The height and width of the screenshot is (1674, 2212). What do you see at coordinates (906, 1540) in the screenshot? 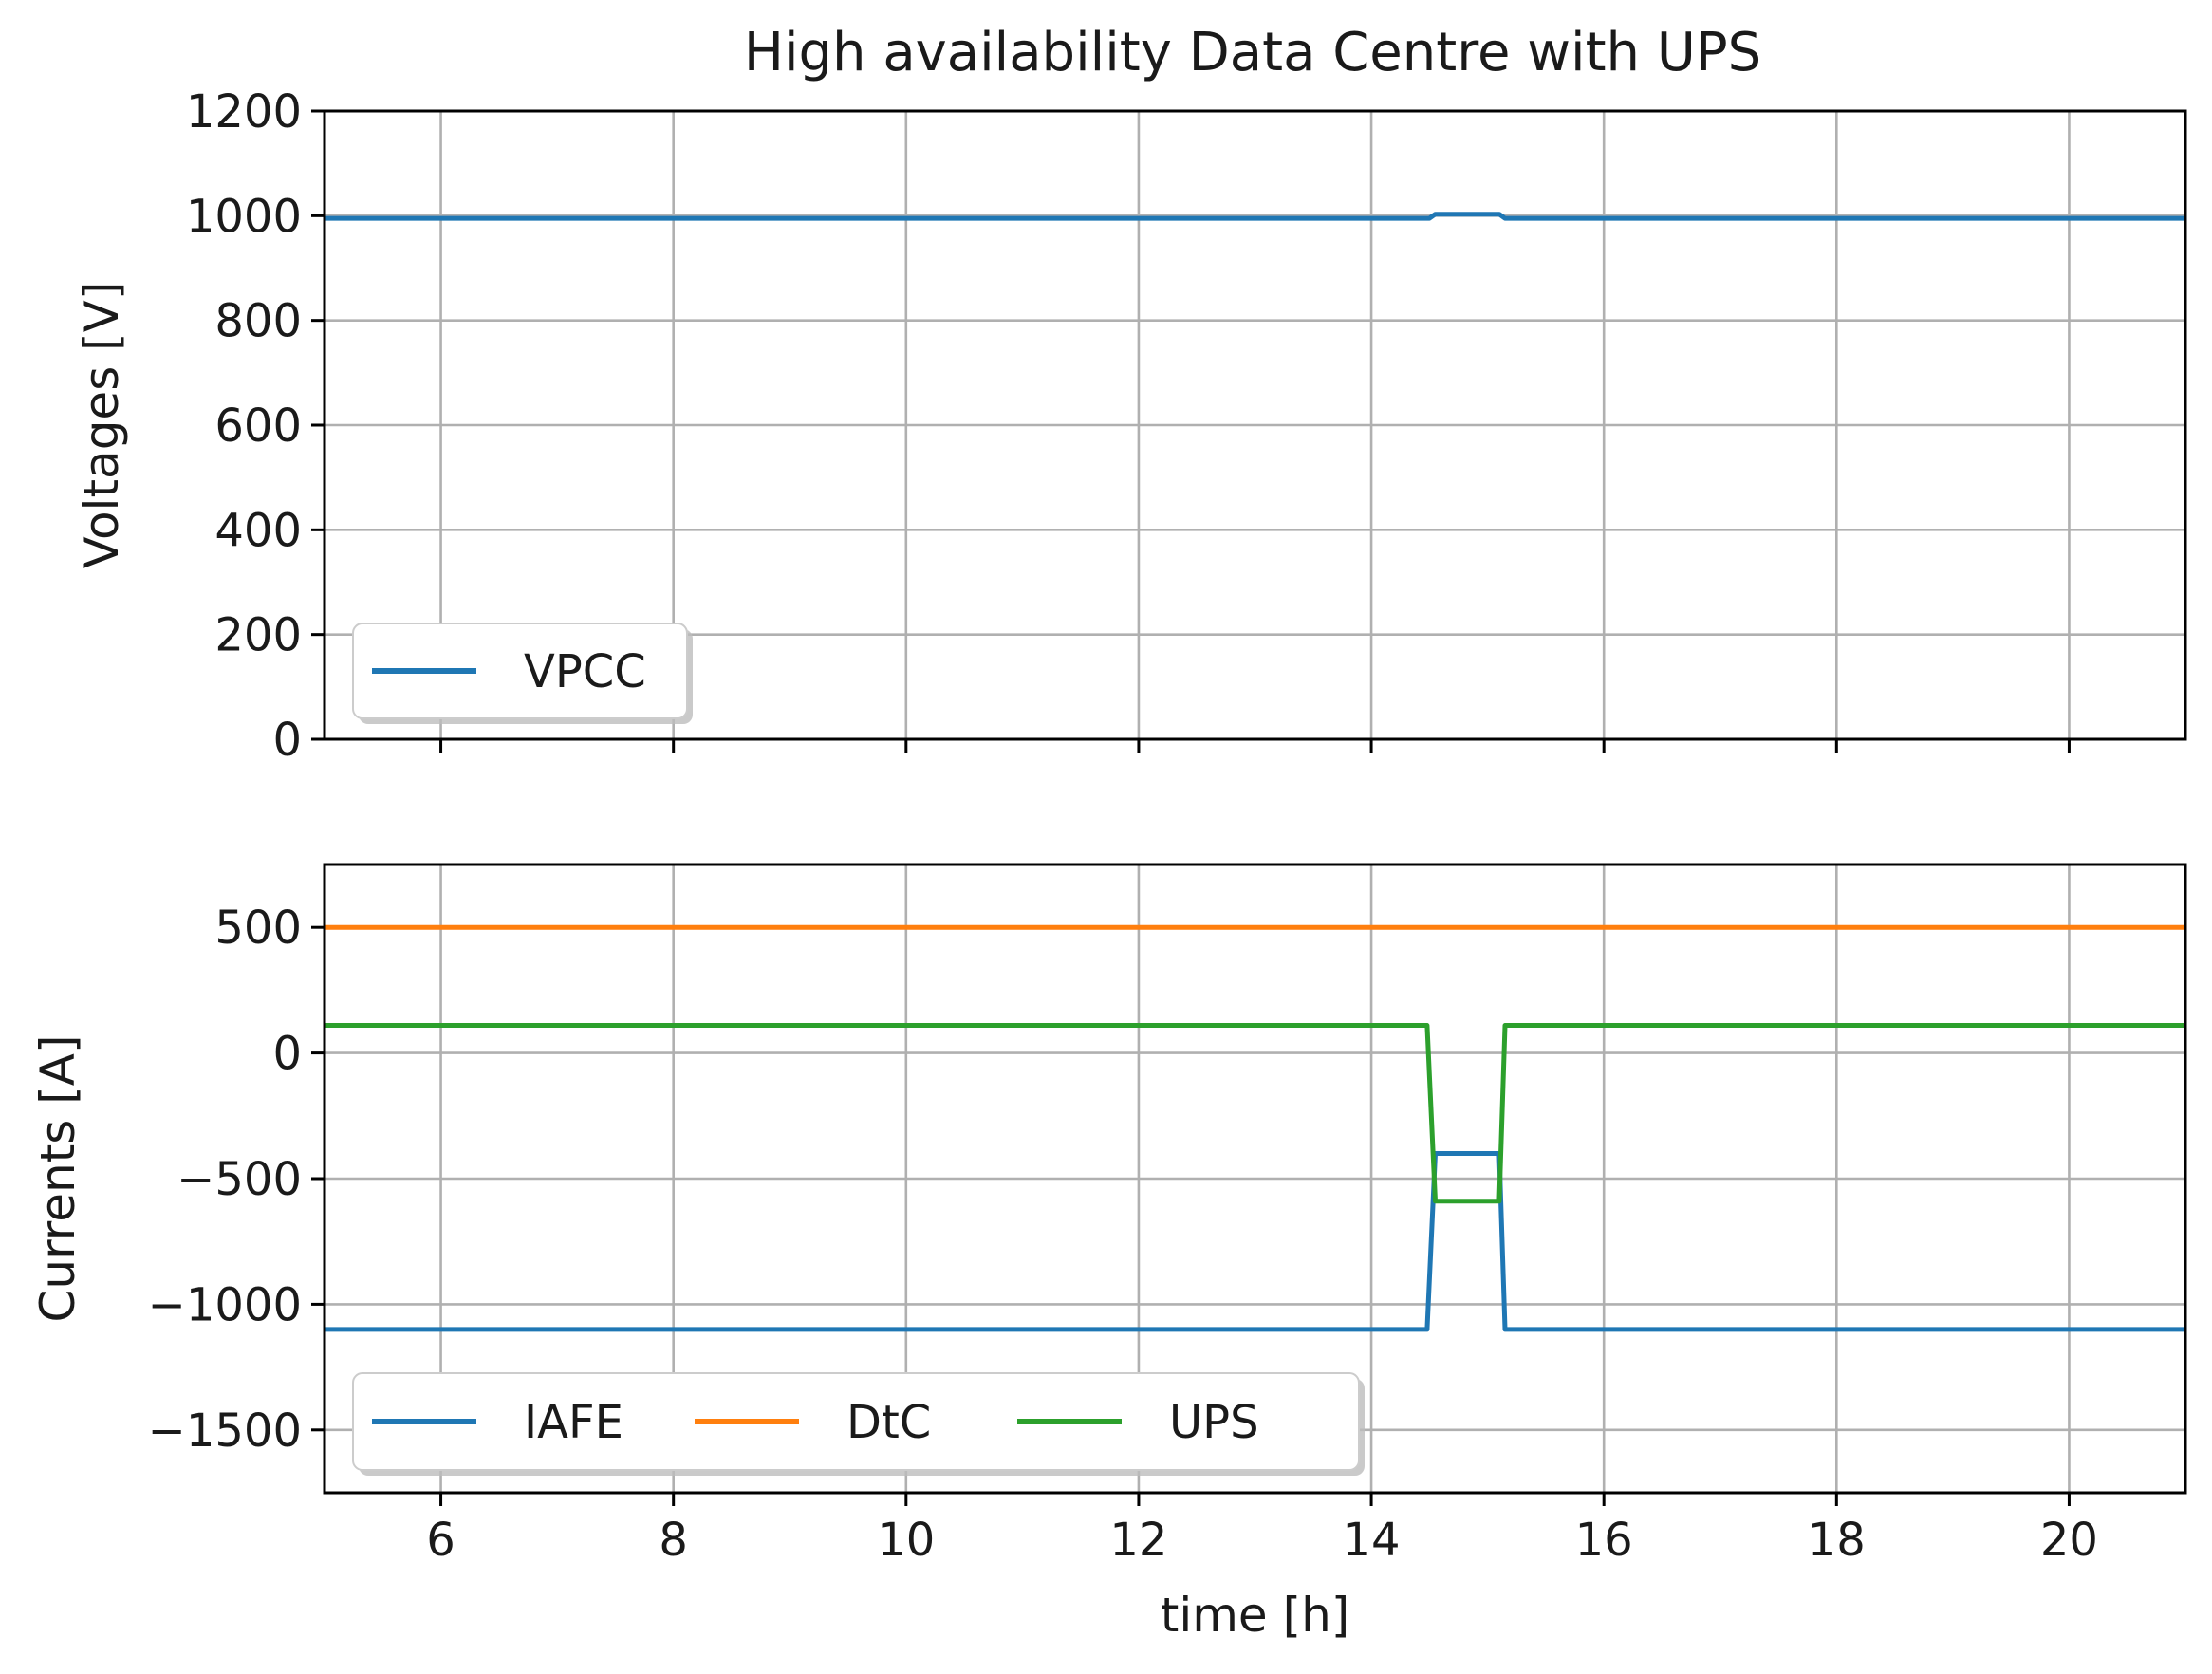
I see `x-tick-label: 10` at bounding box center [906, 1540].